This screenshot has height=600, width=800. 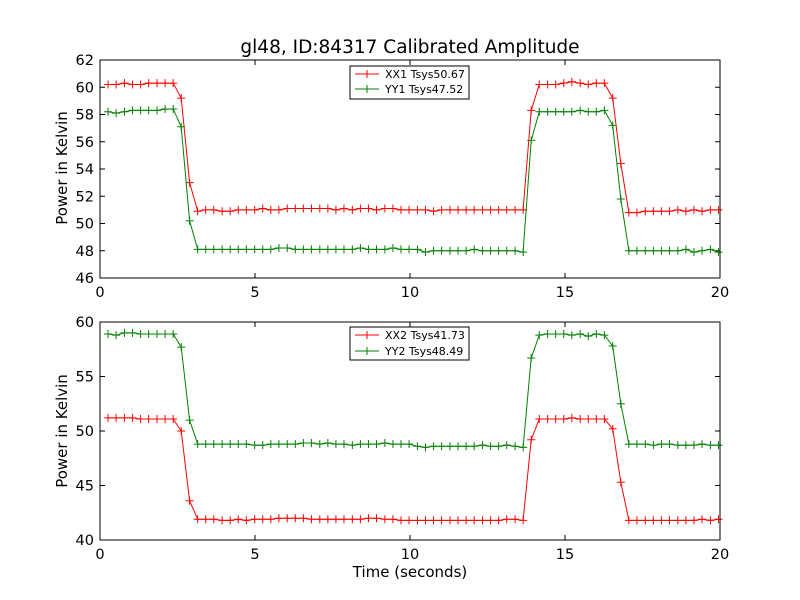 I want to click on chart-bottom-xtick-label-3: 15, so click(x=565, y=555).